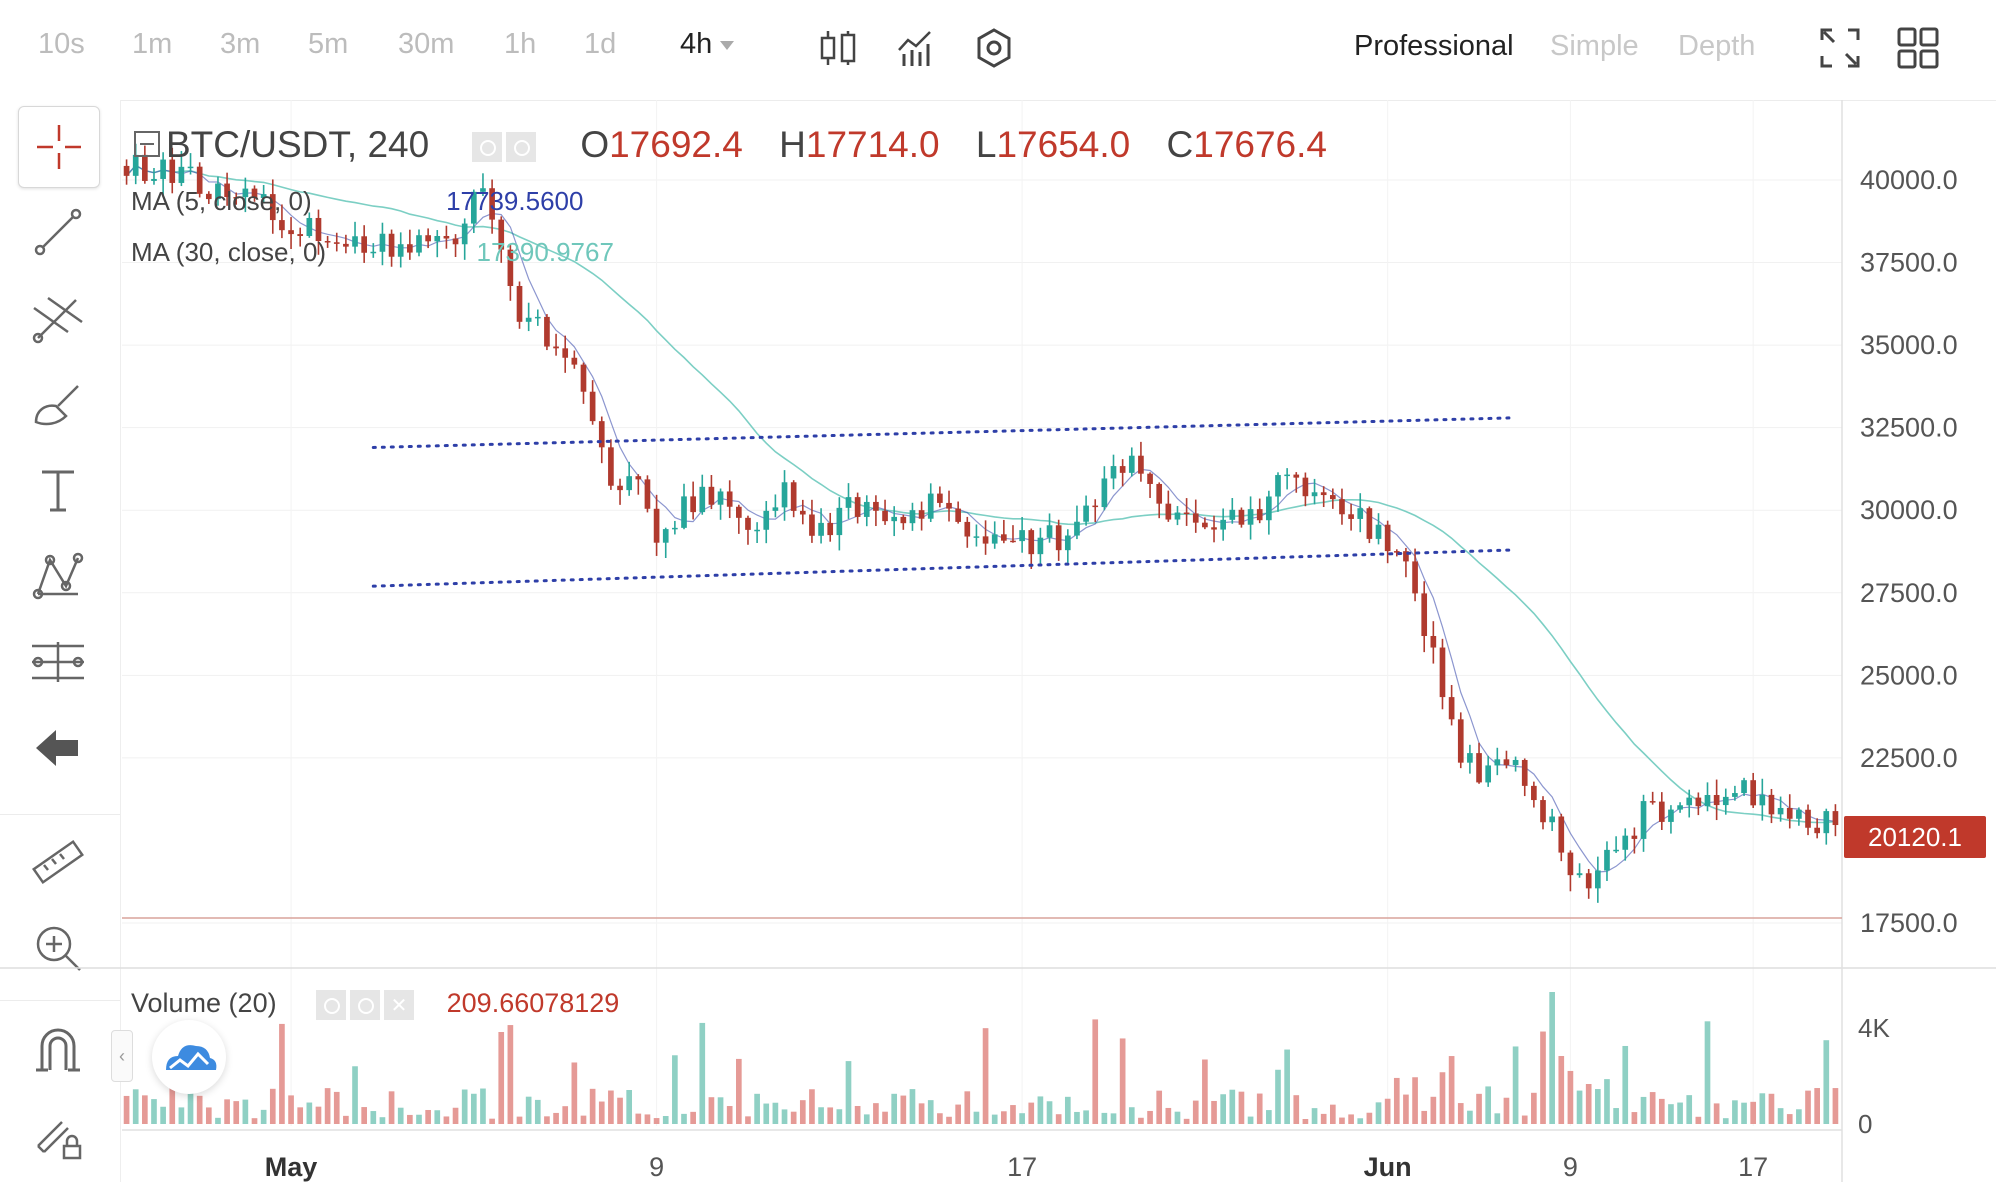  What do you see at coordinates (426, 44) in the screenshot?
I see `timeframe-30m: 30m` at bounding box center [426, 44].